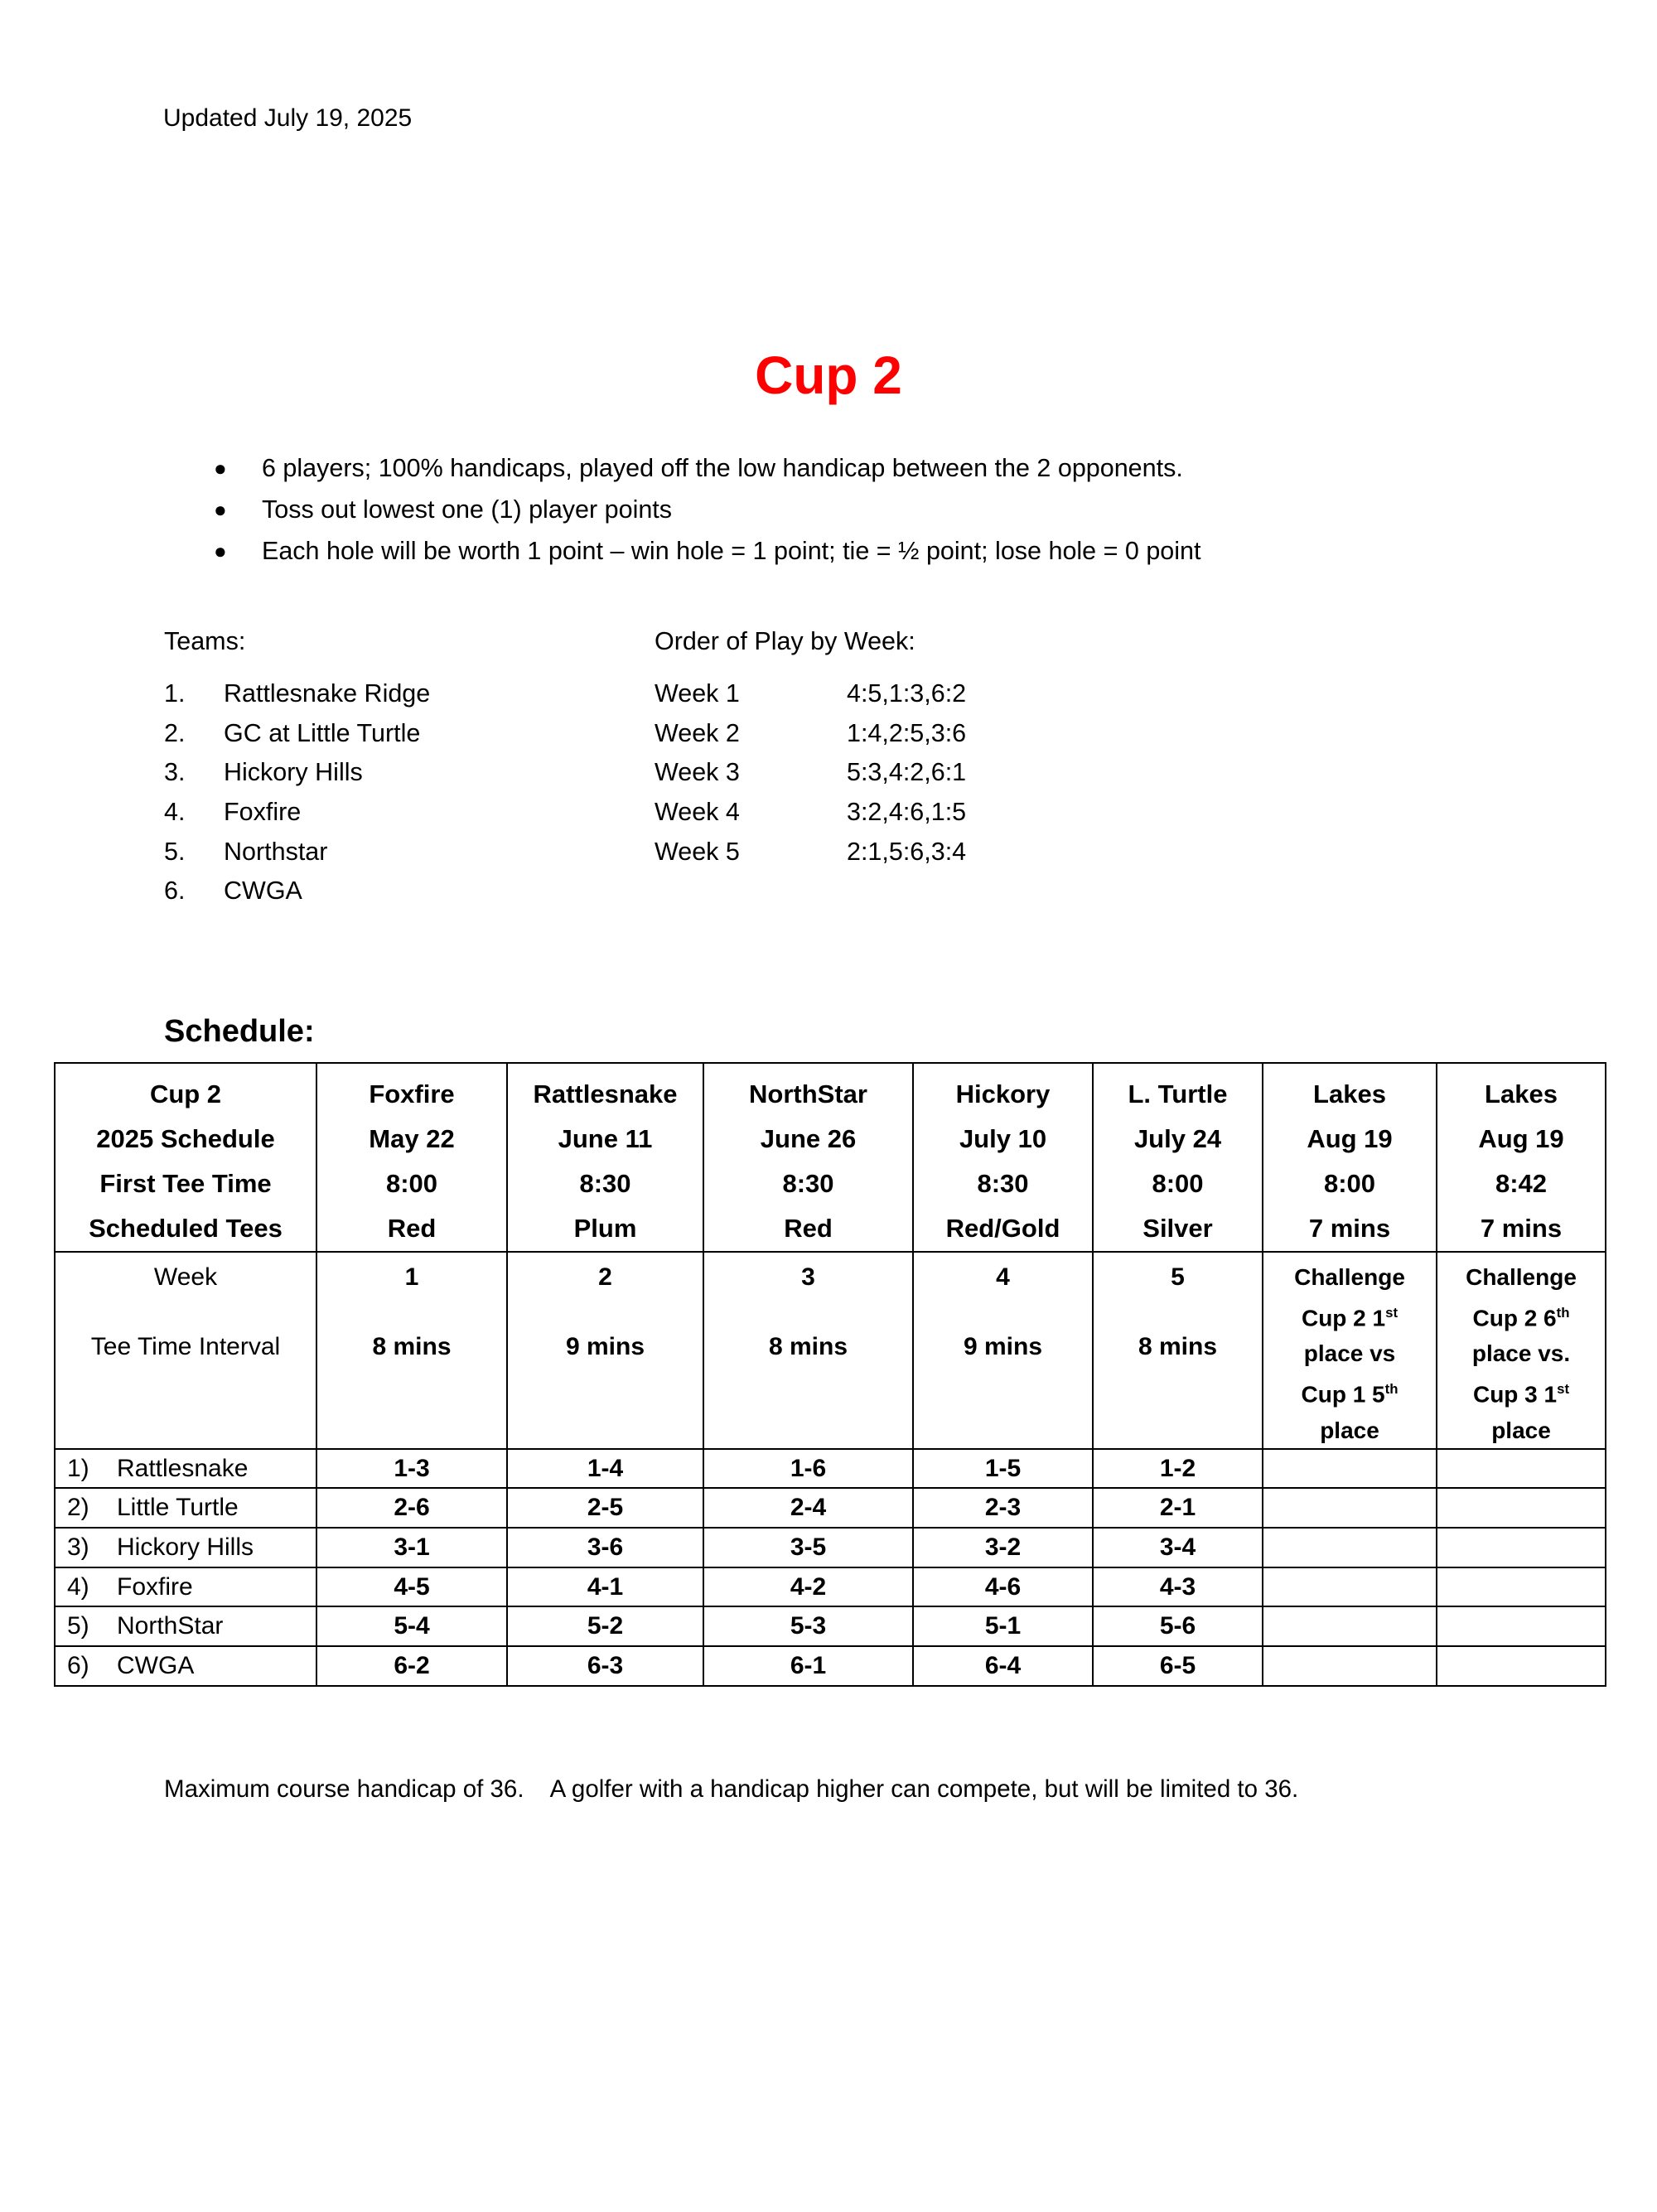 The height and width of the screenshot is (2212, 1657). I want to click on team-name: GC at Little Turtle, so click(322, 732).